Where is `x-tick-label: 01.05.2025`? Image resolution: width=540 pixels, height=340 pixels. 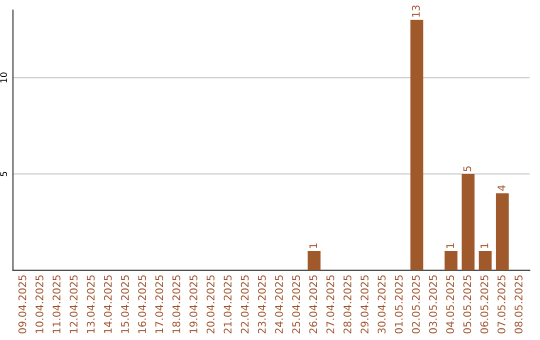 x-tick-label: 01.05.2025 is located at coordinates (398, 304).